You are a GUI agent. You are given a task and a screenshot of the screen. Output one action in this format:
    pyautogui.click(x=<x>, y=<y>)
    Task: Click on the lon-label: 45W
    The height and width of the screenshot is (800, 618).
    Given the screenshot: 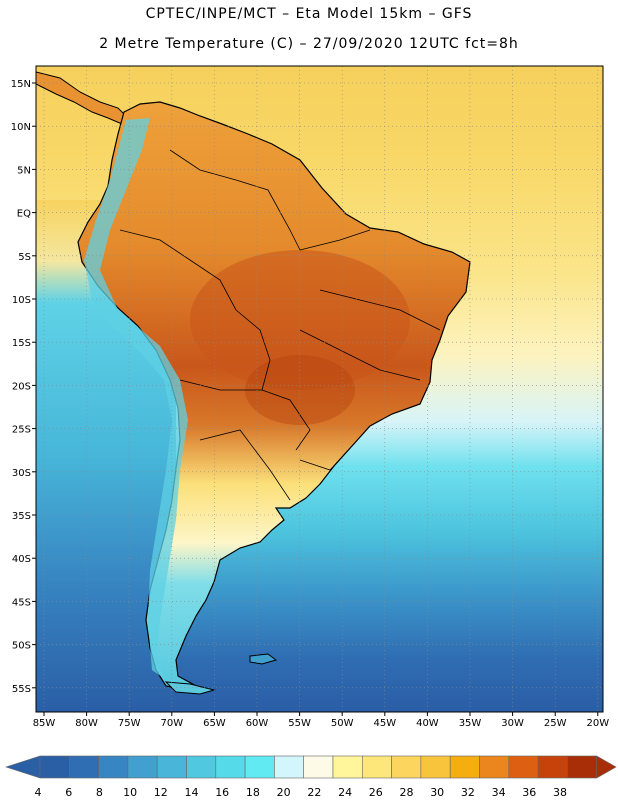 What is the action you would take?
    pyautogui.click(x=384, y=723)
    